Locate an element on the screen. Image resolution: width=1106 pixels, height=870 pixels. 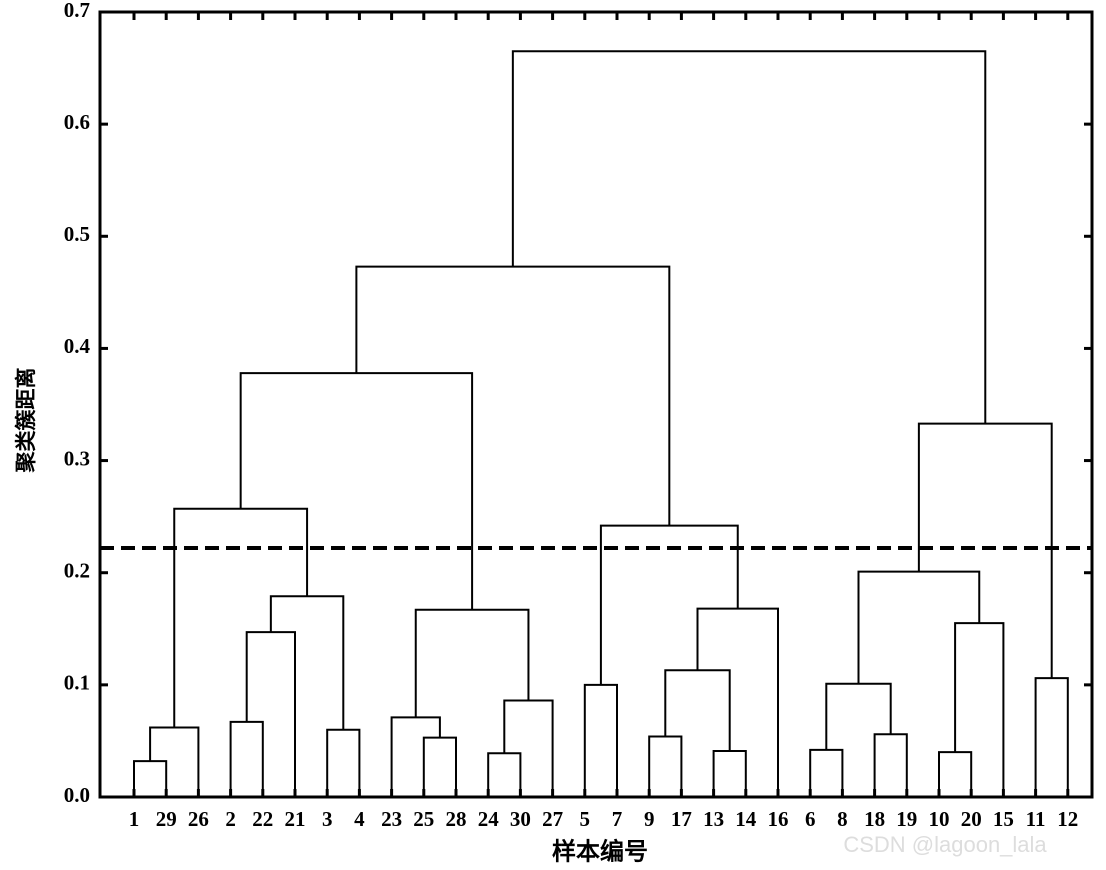
x-tick-label: 11 is located at coordinates (1036, 819).